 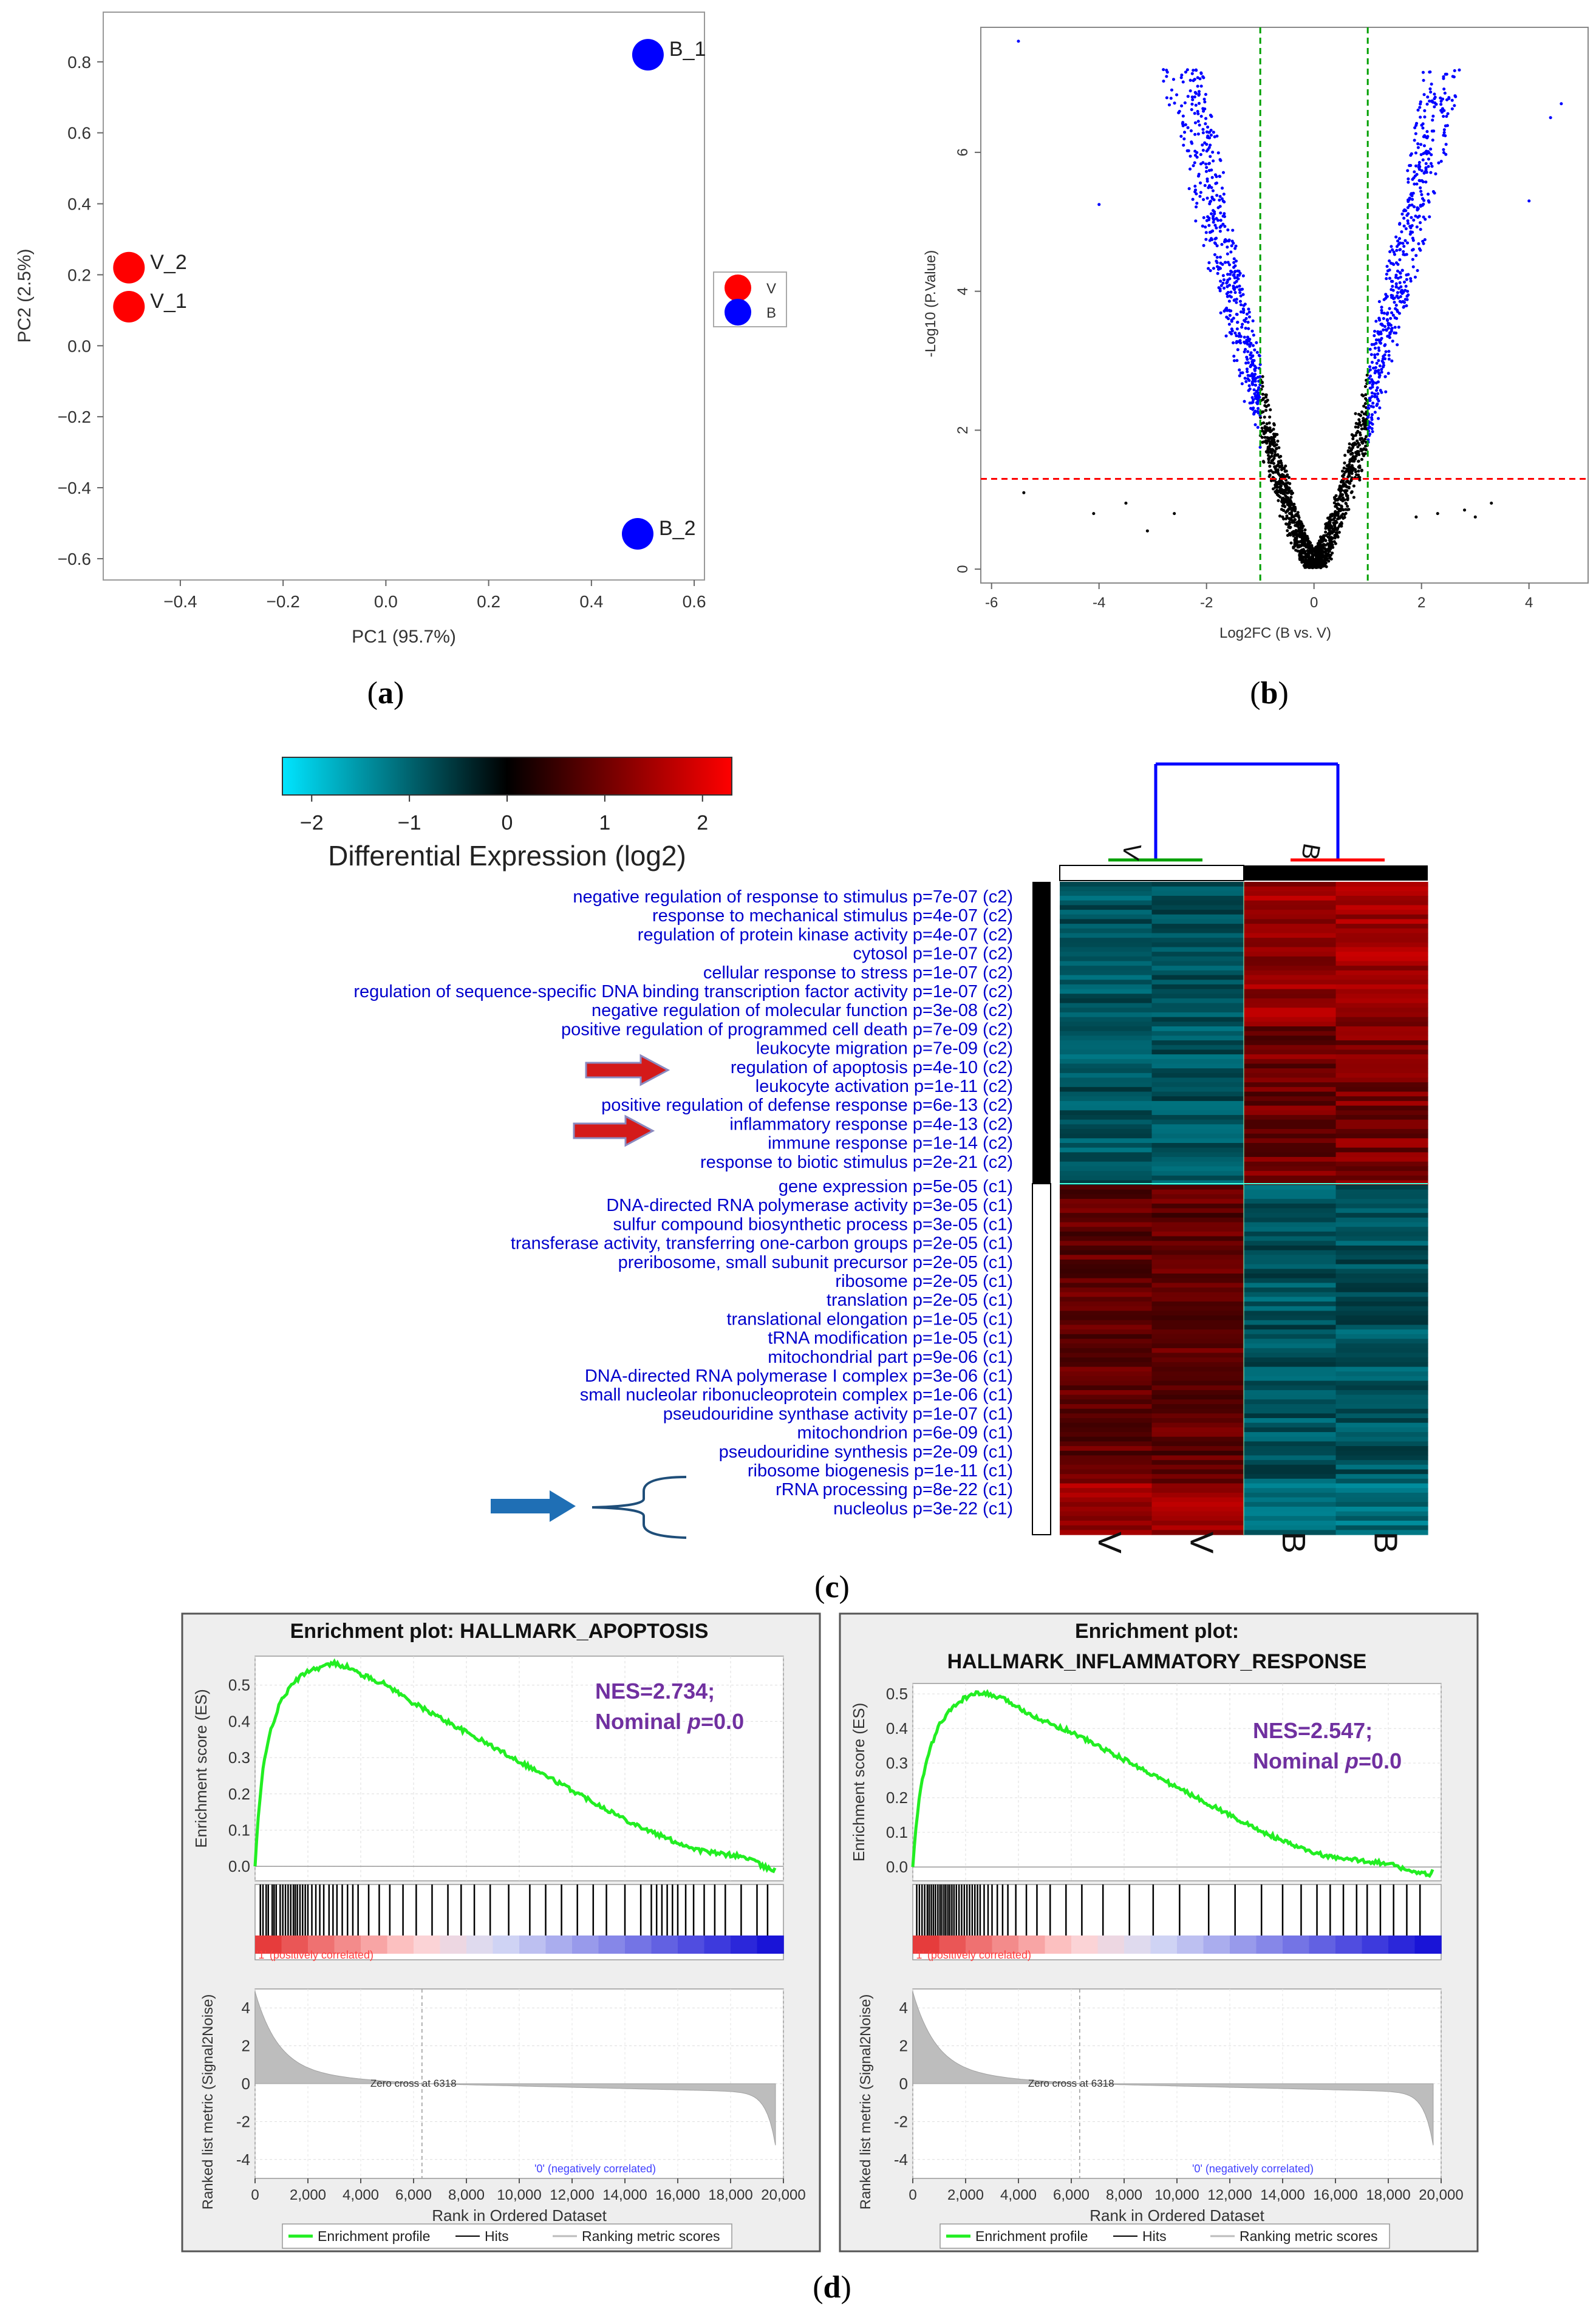 I want to click on volcano-x-tick-label: -4, so click(x=1099, y=603).